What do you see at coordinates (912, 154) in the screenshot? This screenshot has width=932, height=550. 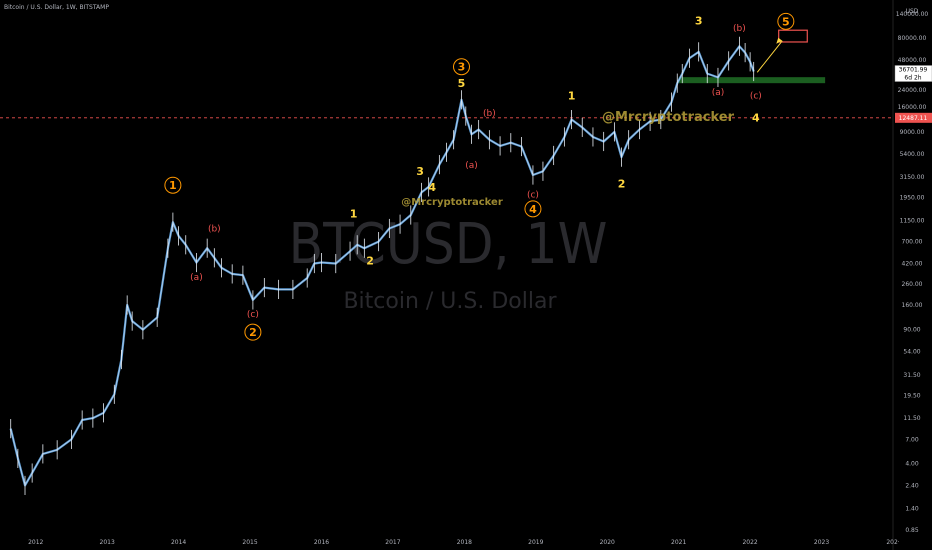 I see `price-tick-label: 5400.00` at bounding box center [912, 154].